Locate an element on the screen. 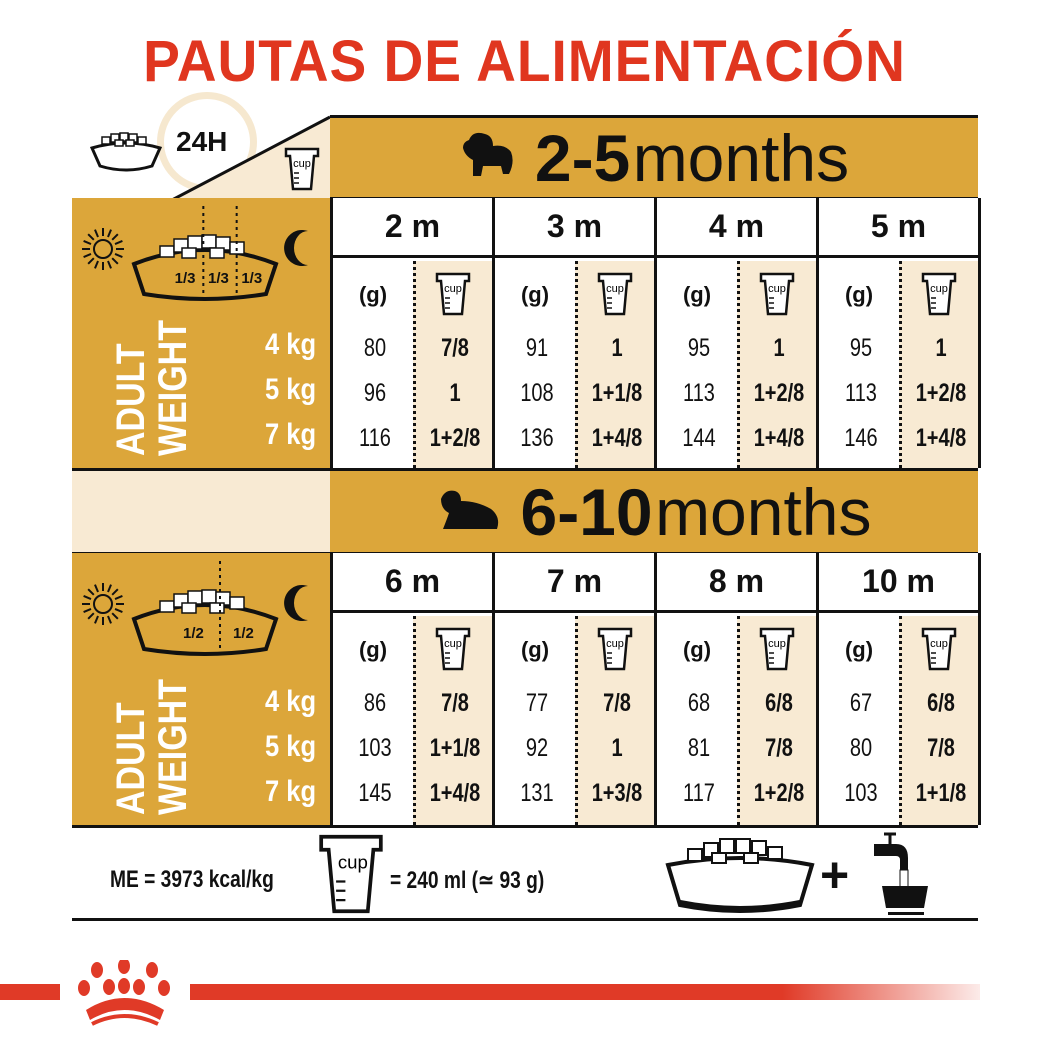  grams-value: 145 is located at coordinates (375, 793).